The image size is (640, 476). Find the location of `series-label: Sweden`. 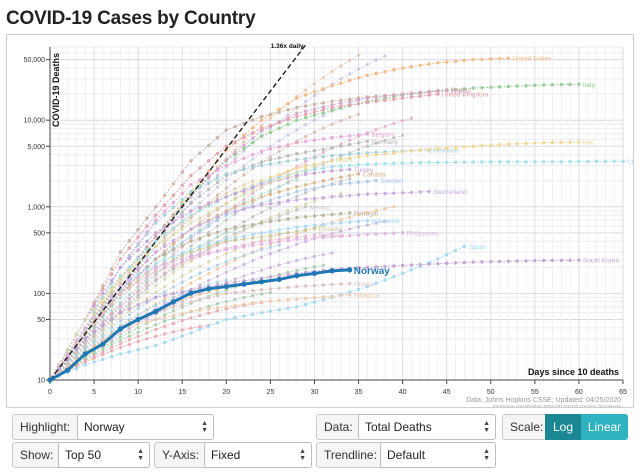

series-label: Sweden is located at coordinates (392, 181).